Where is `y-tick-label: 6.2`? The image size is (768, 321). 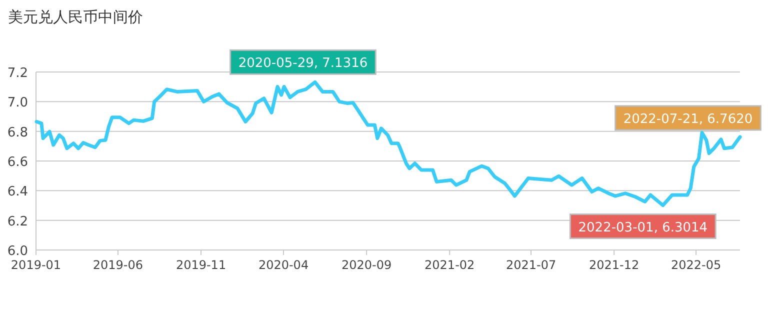
y-tick-label: 6.2 is located at coordinates (17, 222).